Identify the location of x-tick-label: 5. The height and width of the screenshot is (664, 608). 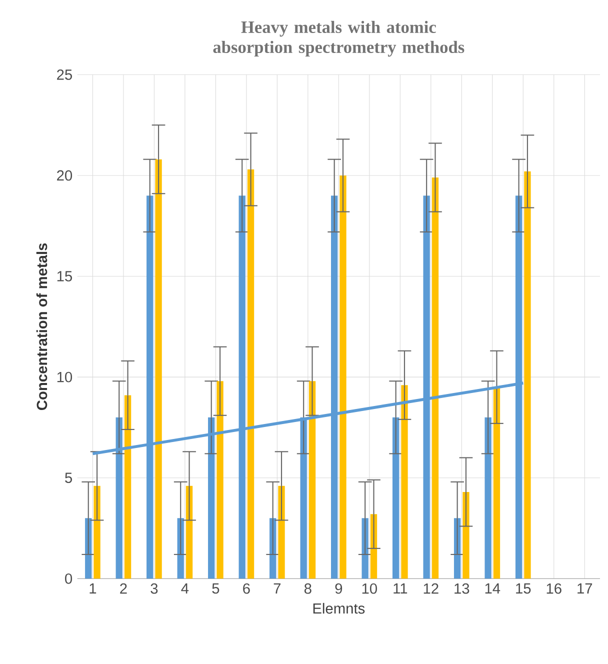
(216, 588).